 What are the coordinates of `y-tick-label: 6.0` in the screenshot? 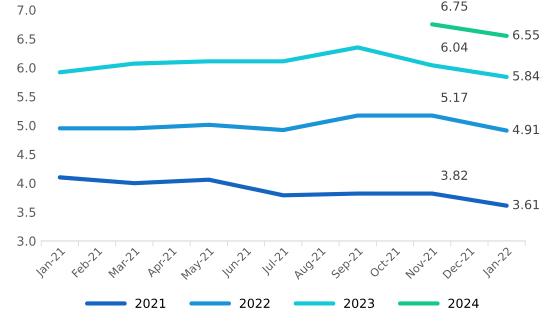 It's located at (26, 68).